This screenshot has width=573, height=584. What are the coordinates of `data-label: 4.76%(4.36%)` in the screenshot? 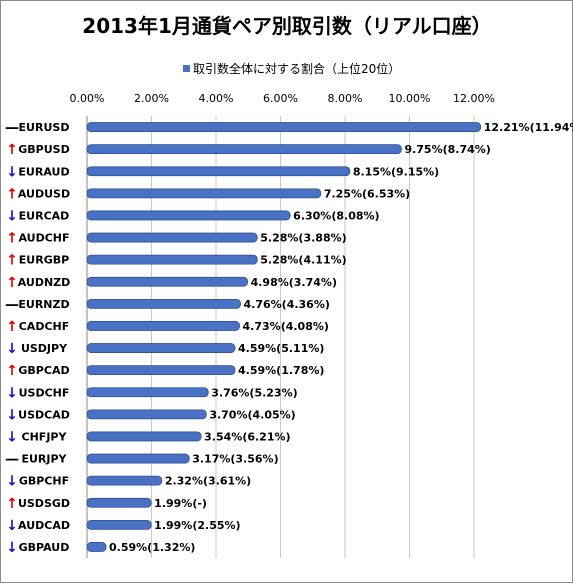 It's located at (287, 304).